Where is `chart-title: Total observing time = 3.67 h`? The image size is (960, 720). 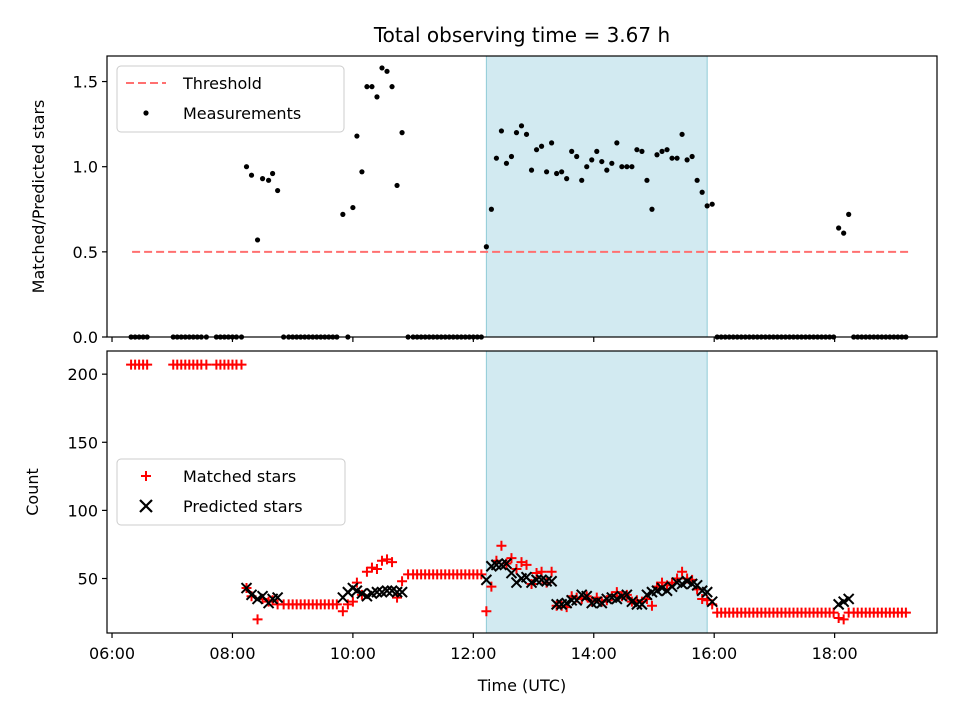
chart-title: Total observing time = 3.67 h is located at coordinates (521, 35).